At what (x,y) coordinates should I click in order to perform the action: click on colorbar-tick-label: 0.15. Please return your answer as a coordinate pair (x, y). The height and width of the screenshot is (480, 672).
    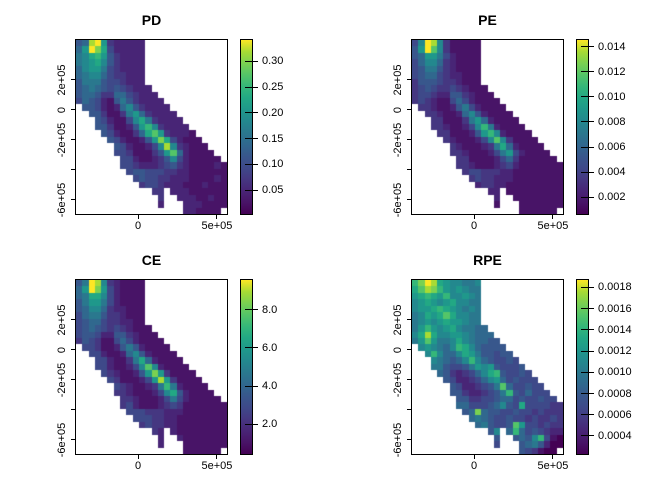
    Looking at the image, I should click on (273, 138).